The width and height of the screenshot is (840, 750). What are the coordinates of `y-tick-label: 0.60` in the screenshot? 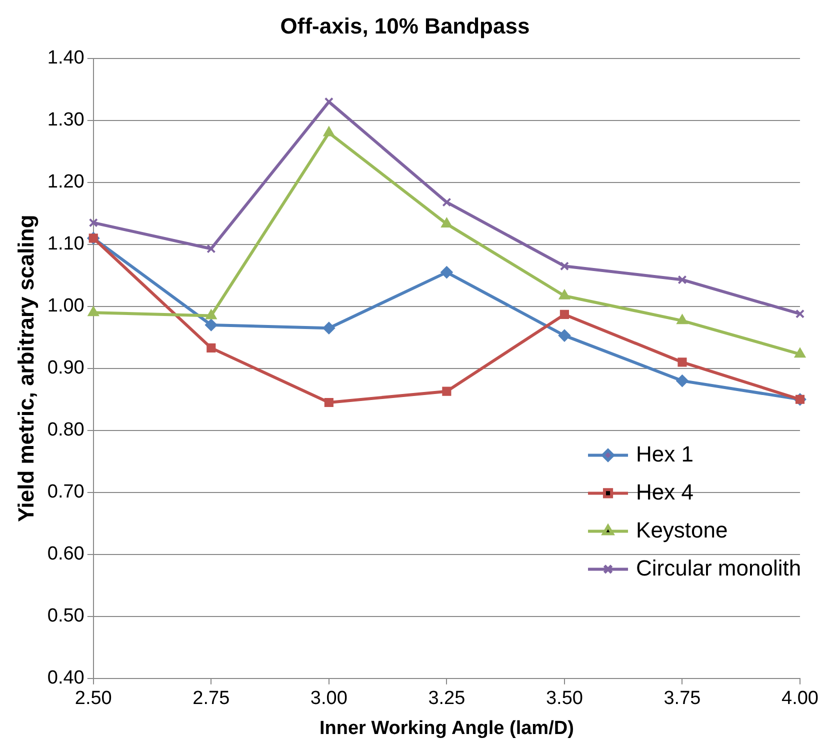 It's located at (65, 554).